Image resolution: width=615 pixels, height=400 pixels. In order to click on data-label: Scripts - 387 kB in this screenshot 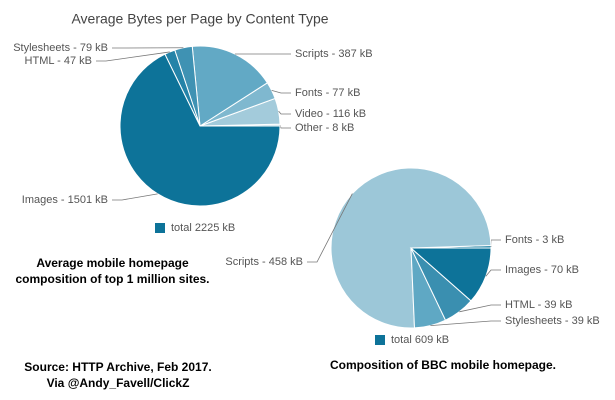, I will do `click(334, 54)`.